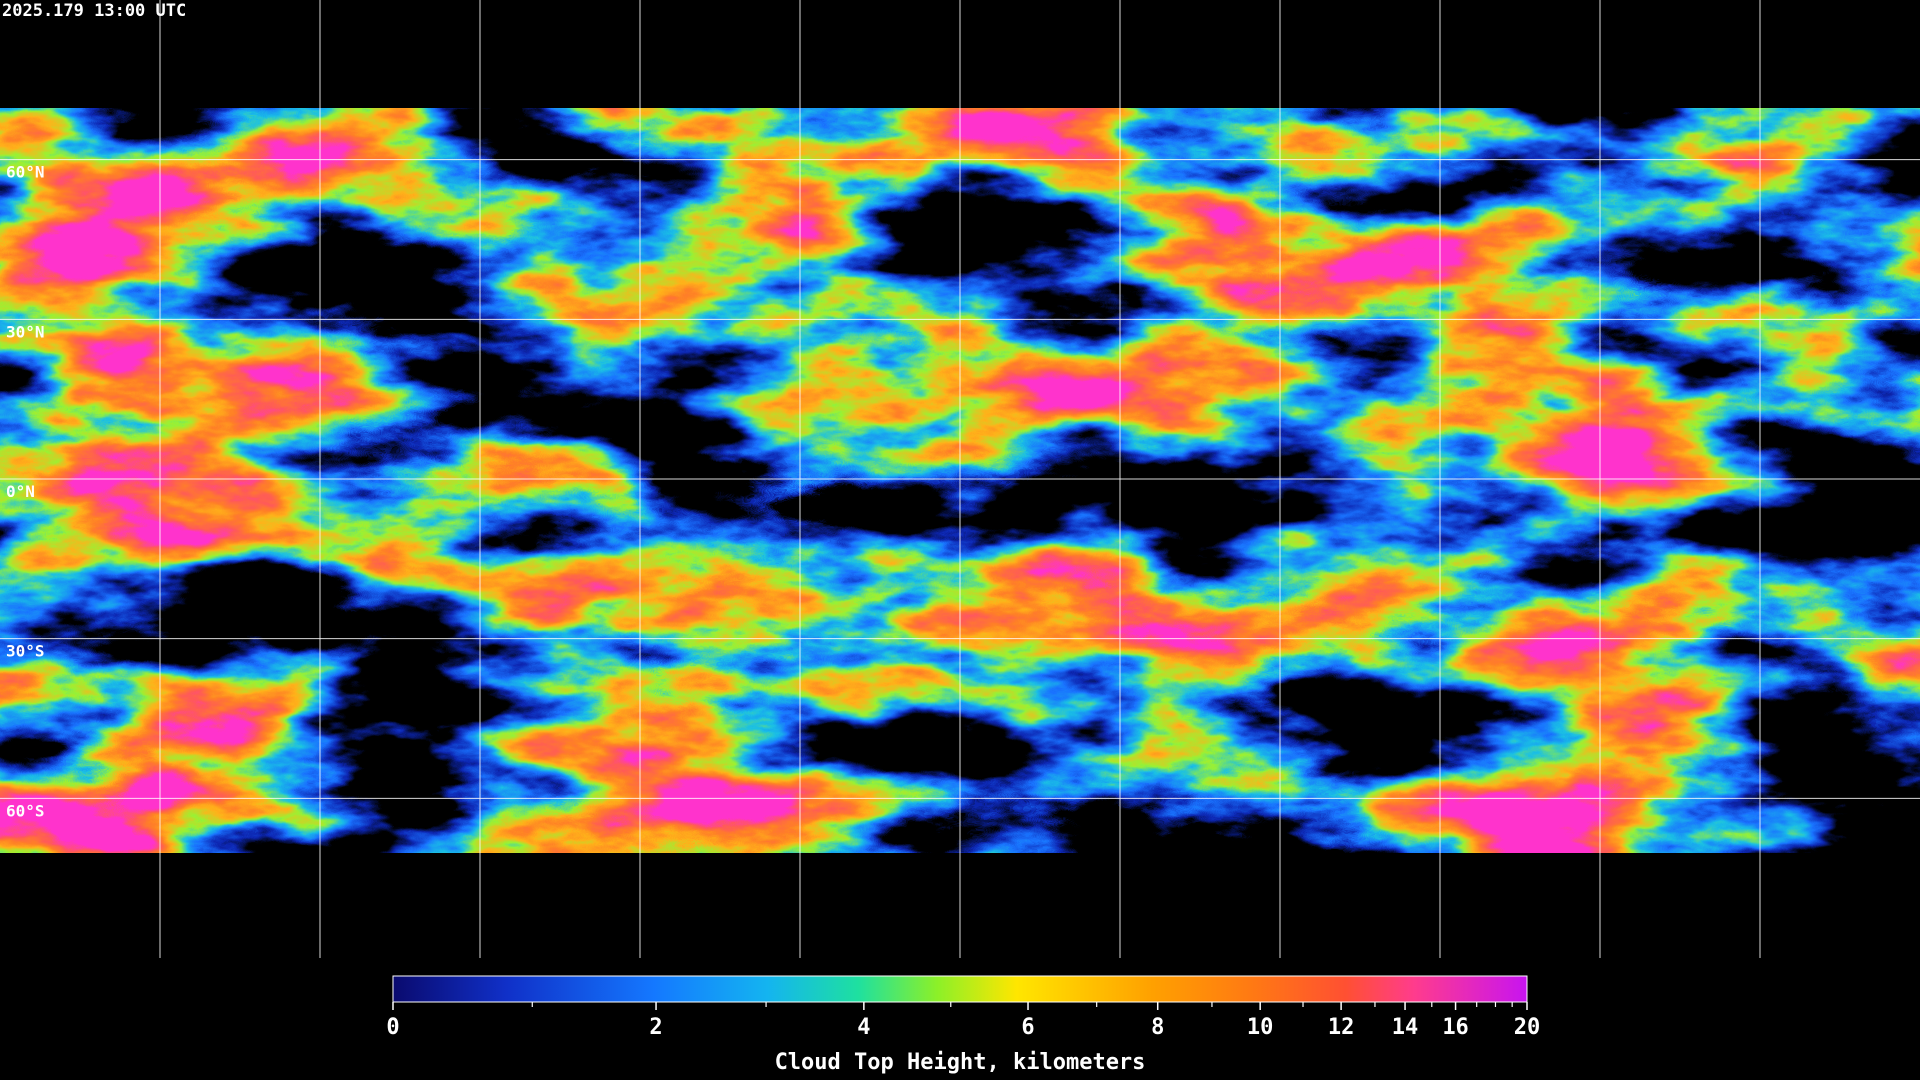 Image resolution: width=1920 pixels, height=1080 pixels. Describe the element at coordinates (1341, 1027) in the screenshot. I see `colorbar-tick-label: 12` at that location.